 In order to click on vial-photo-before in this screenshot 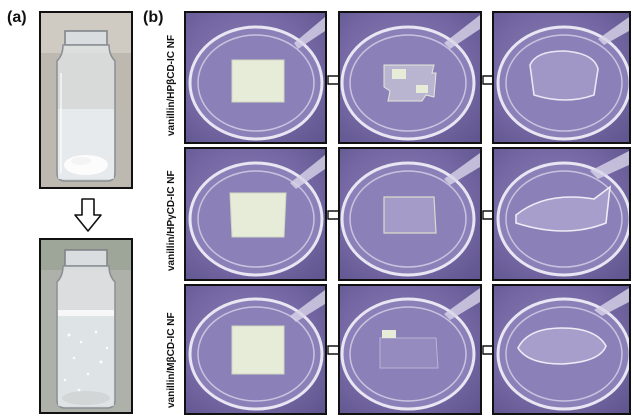, I will do `click(86, 100)`.